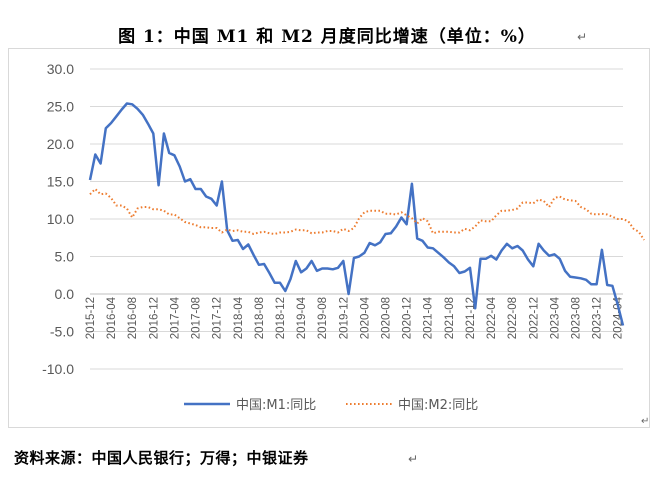 Image resolution: width=654 pixels, height=480 pixels. Describe the element at coordinates (60, 69) in the screenshot. I see `y-tick-label: 30.0` at that location.